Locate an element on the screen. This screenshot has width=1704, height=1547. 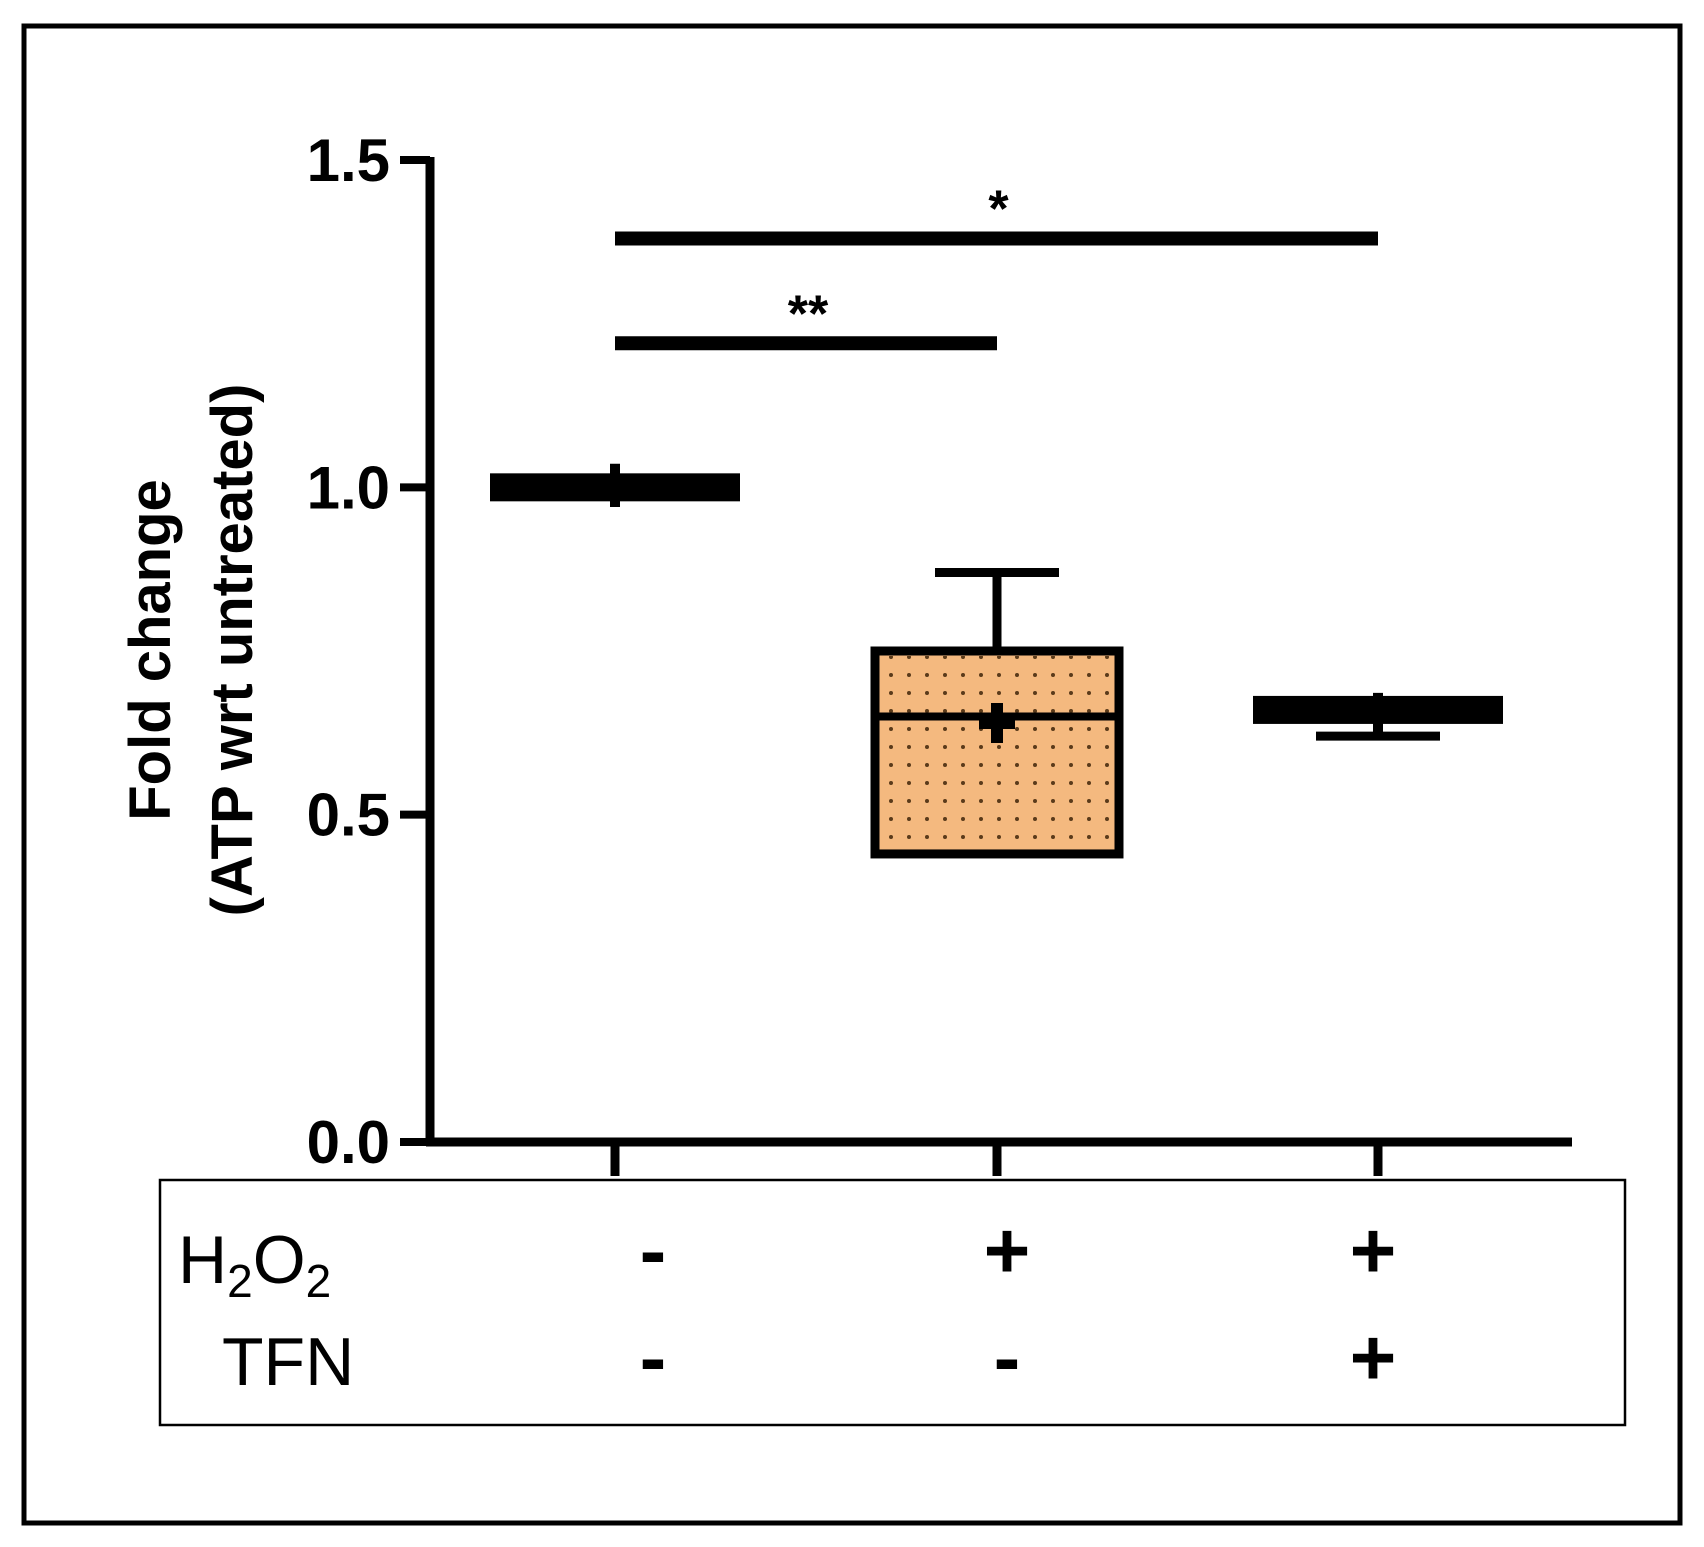
treatment-sign-1-2: + is located at coordinates (1373, 1357).